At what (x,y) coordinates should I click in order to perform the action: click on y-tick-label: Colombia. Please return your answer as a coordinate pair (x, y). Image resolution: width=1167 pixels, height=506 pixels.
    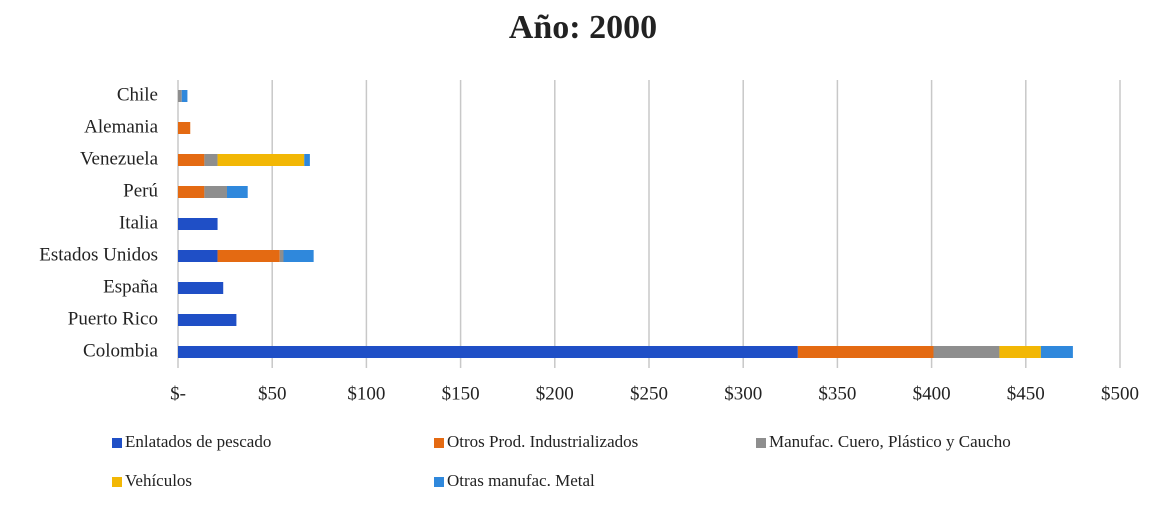
    Looking at the image, I should click on (121, 350).